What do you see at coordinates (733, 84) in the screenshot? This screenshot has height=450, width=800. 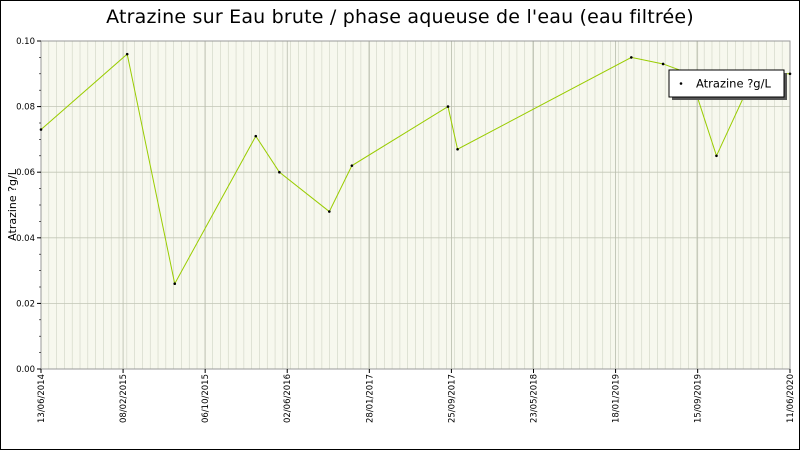 I see `legend-entry-label: Atrazine ?g/L` at bounding box center [733, 84].